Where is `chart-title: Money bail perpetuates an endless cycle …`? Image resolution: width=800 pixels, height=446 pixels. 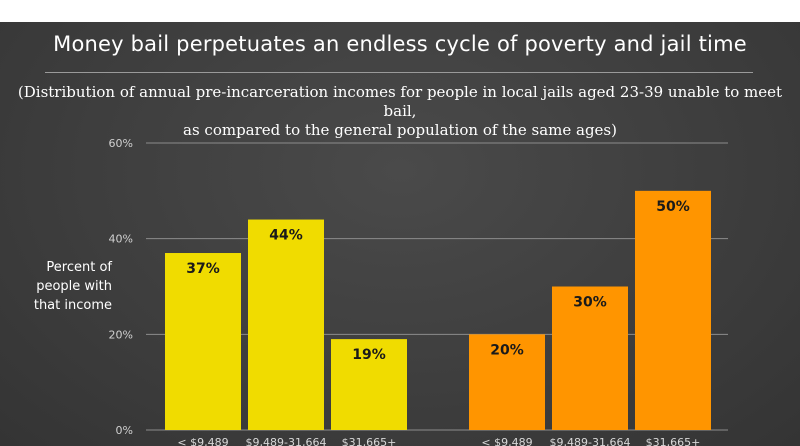
chart-title: Money bail perpetuates an endless cycle … is located at coordinates (400, 44).